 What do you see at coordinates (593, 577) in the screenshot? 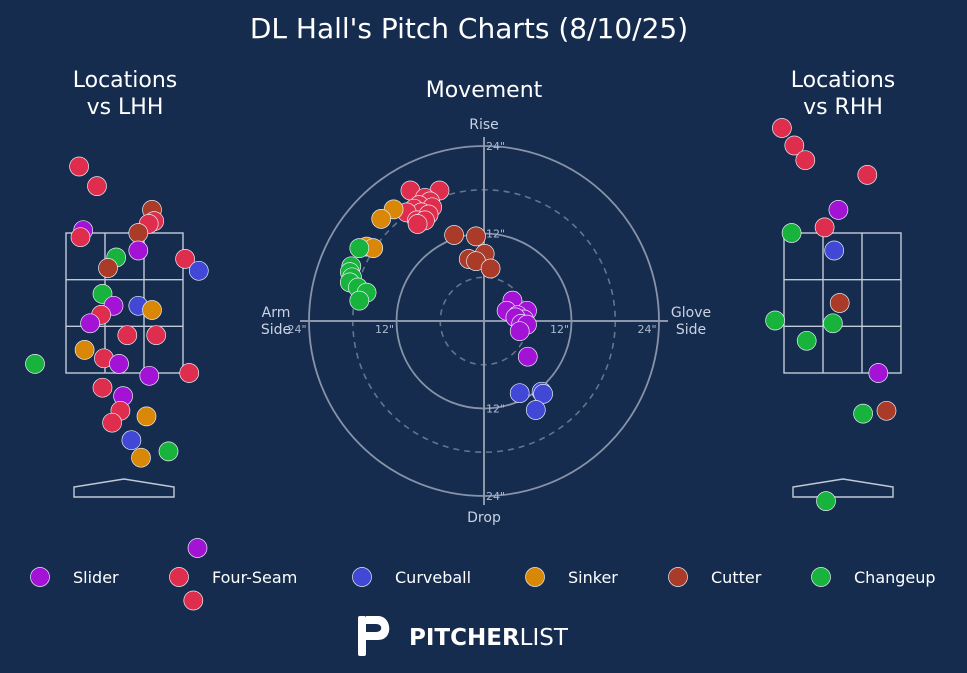
I see `legend-label-sinker: Sinker` at bounding box center [593, 577].